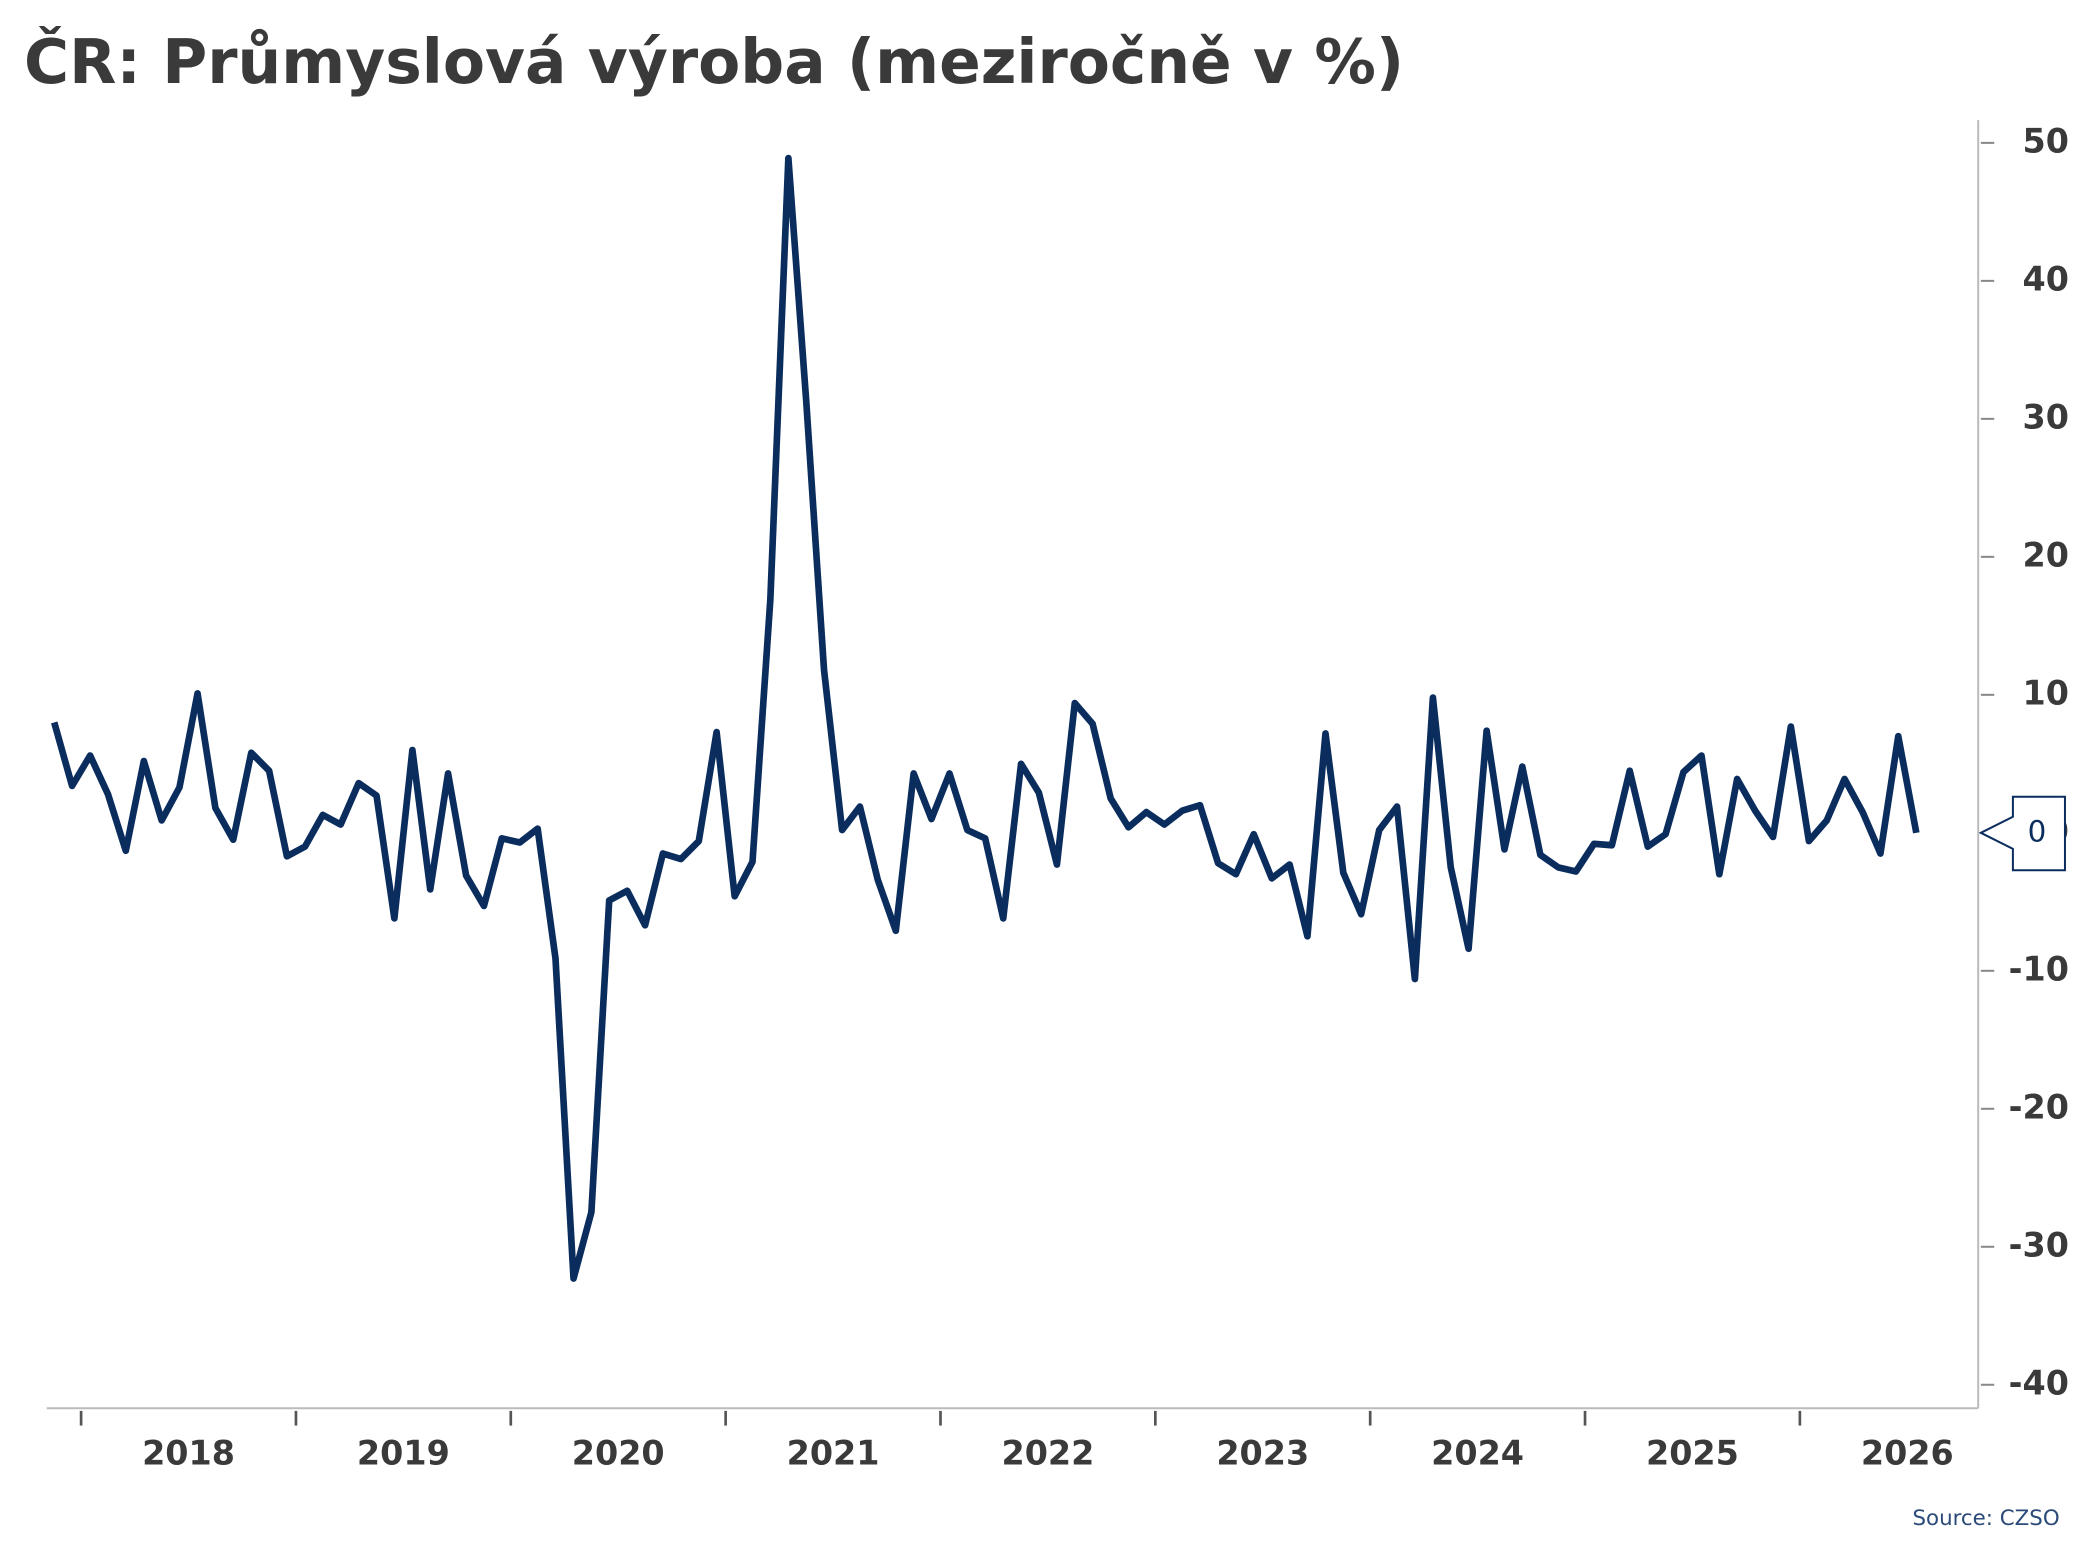  What do you see at coordinates (2039, 1244) in the screenshot?
I see `y-tick-label: -30` at bounding box center [2039, 1244].